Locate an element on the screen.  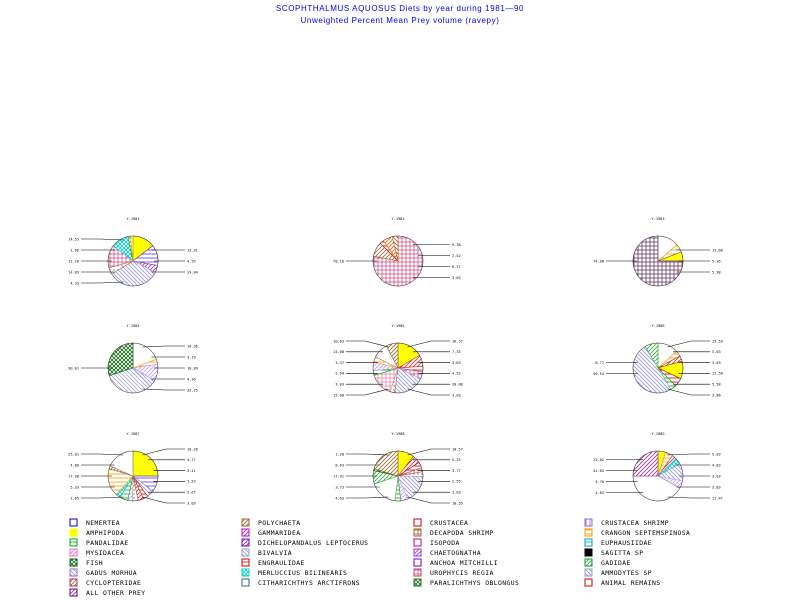
pie-value-label: 4.33 is located at coordinates (74, 283).